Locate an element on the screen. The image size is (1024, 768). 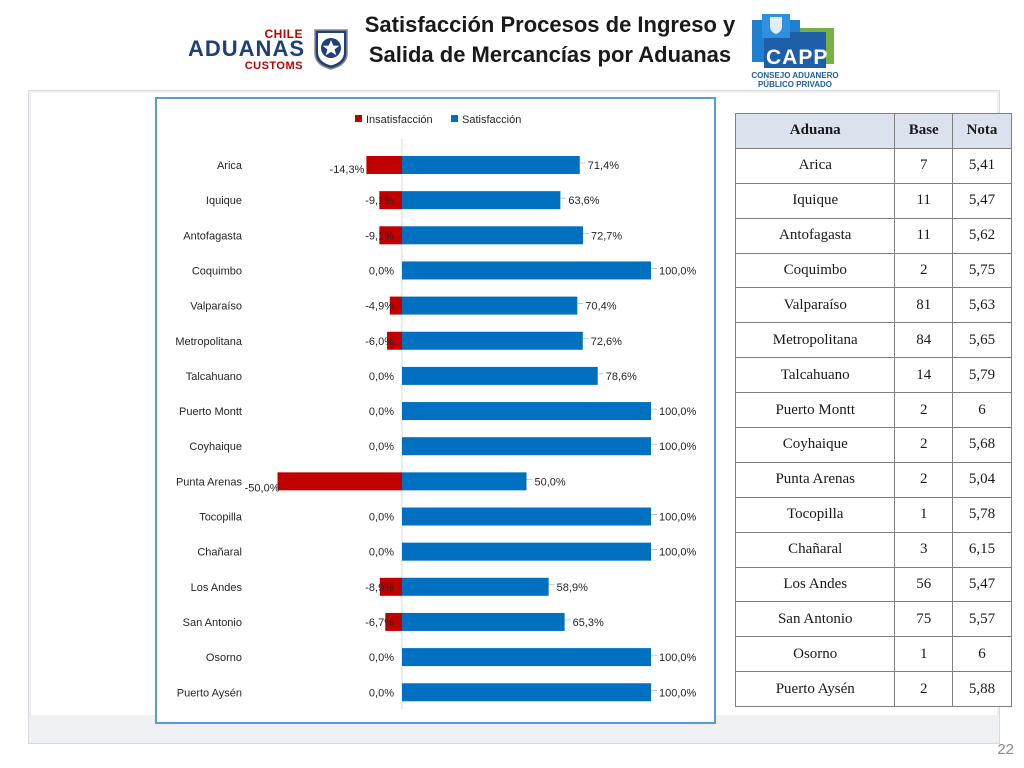
data-label-satisfaccion: 72,6% is located at coordinates (606, 342).